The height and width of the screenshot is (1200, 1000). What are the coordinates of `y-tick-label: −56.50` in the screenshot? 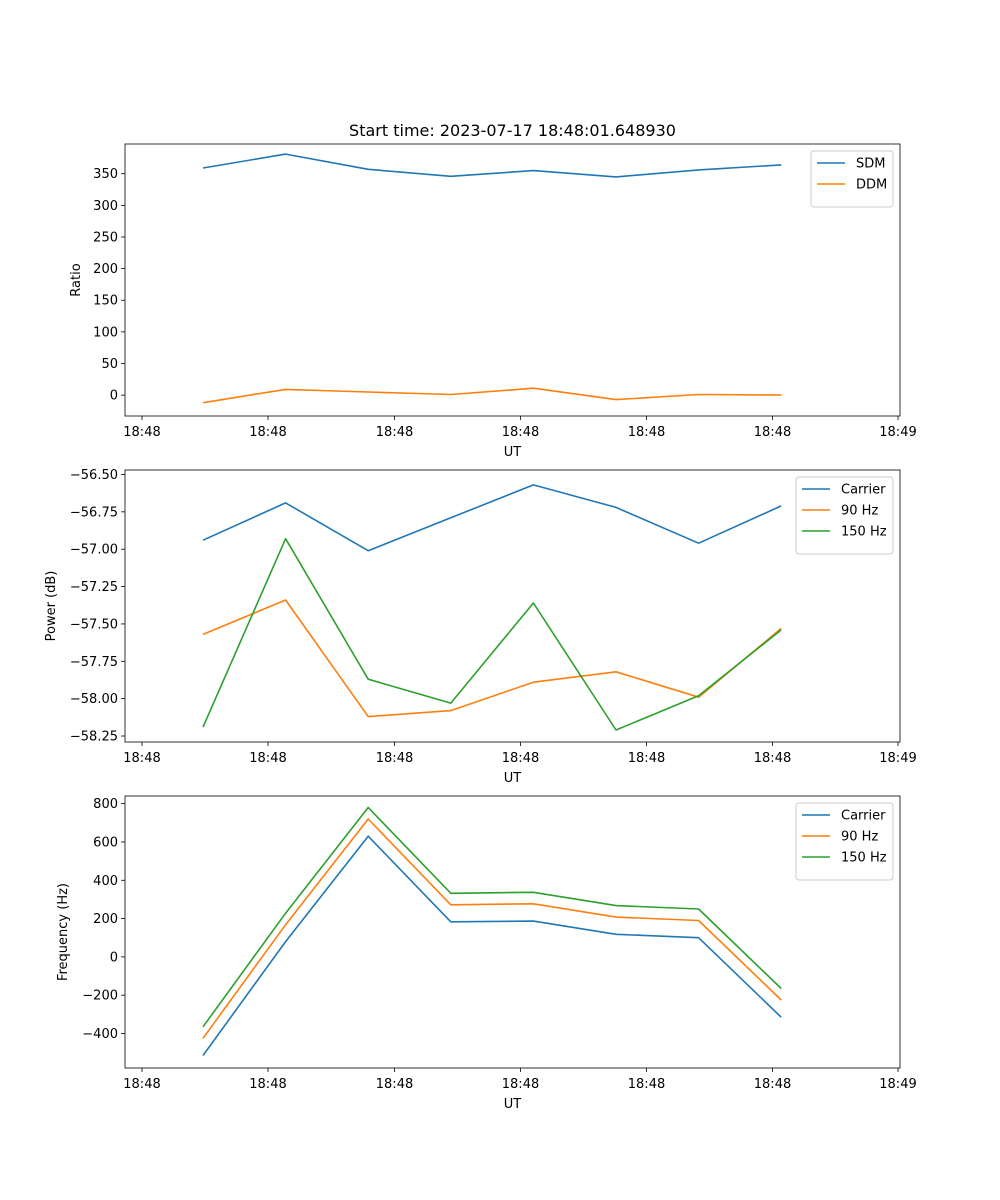 It's located at (94, 475).